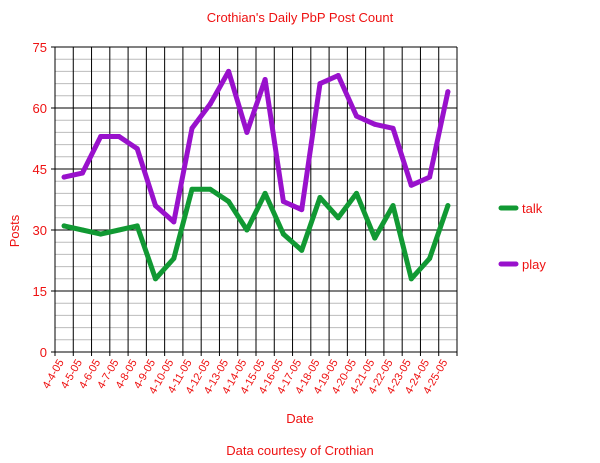 The width and height of the screenshot is (600, 463). Describe the element at coordinates (40, 47) in the screenshot. I see `y-tick-label: 75` at that location.